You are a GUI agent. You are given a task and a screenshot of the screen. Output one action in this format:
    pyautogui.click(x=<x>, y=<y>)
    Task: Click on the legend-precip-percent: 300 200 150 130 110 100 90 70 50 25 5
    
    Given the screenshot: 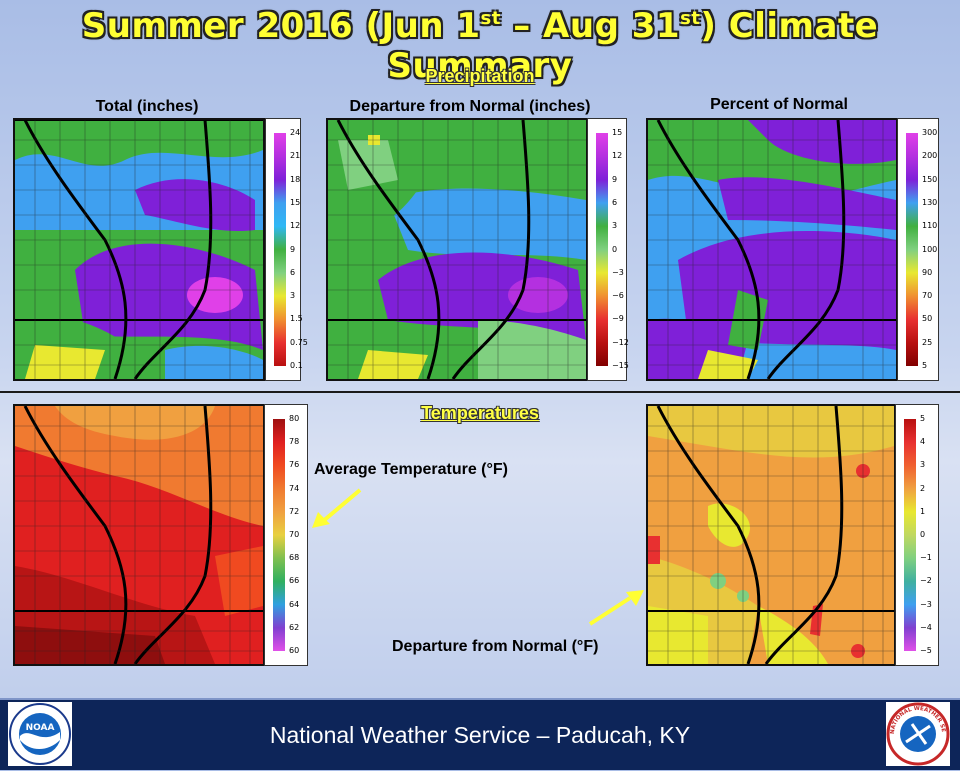 What is the action you would take?
    pyautogui.click(x=918, y=249)
    